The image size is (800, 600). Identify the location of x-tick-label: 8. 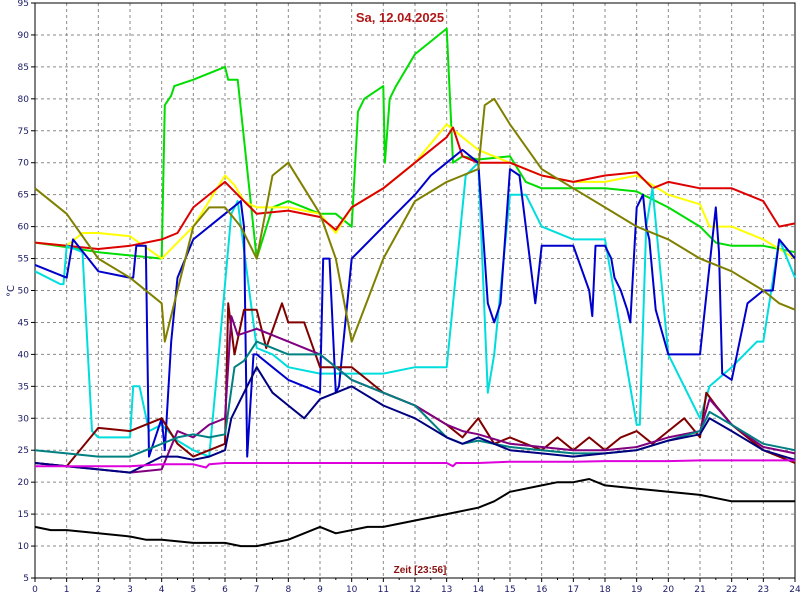
(288, 590).